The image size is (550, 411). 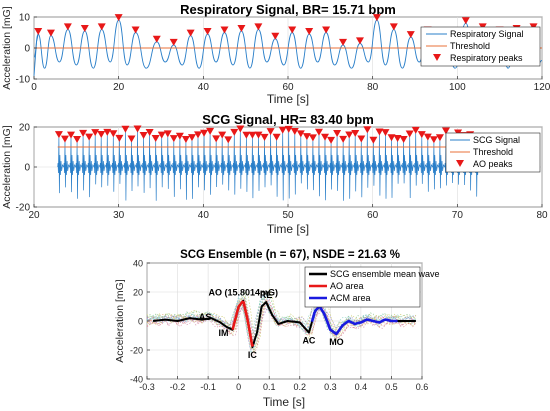 What do you see at coordinates (138, 293) in the screenshot?
I see `y-tick-label: 20` at bounding box center [138, 293].